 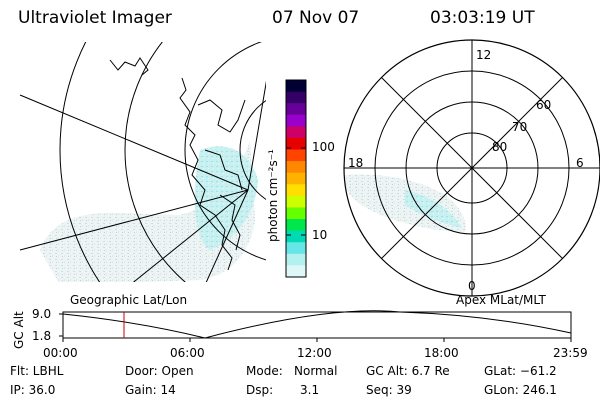 What do you see at coordinates (580, 163) in the screenshot?
I see `mlt-label-6: 6` at bounding box center [580, 163].